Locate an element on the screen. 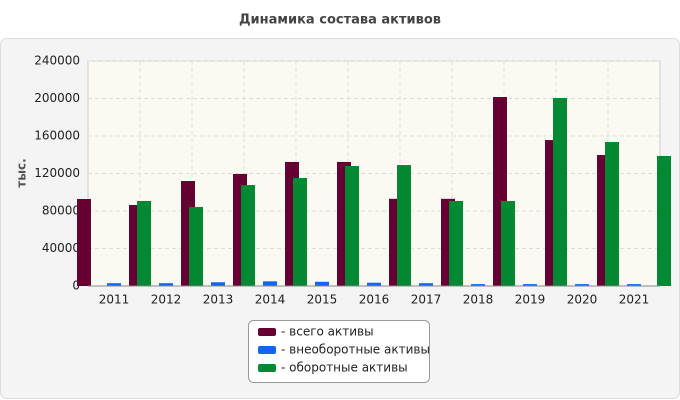 Image resolution: width=680 pixels, height=400 pixels. x-tick-label: 2013 is located at coordinates (218, 300).